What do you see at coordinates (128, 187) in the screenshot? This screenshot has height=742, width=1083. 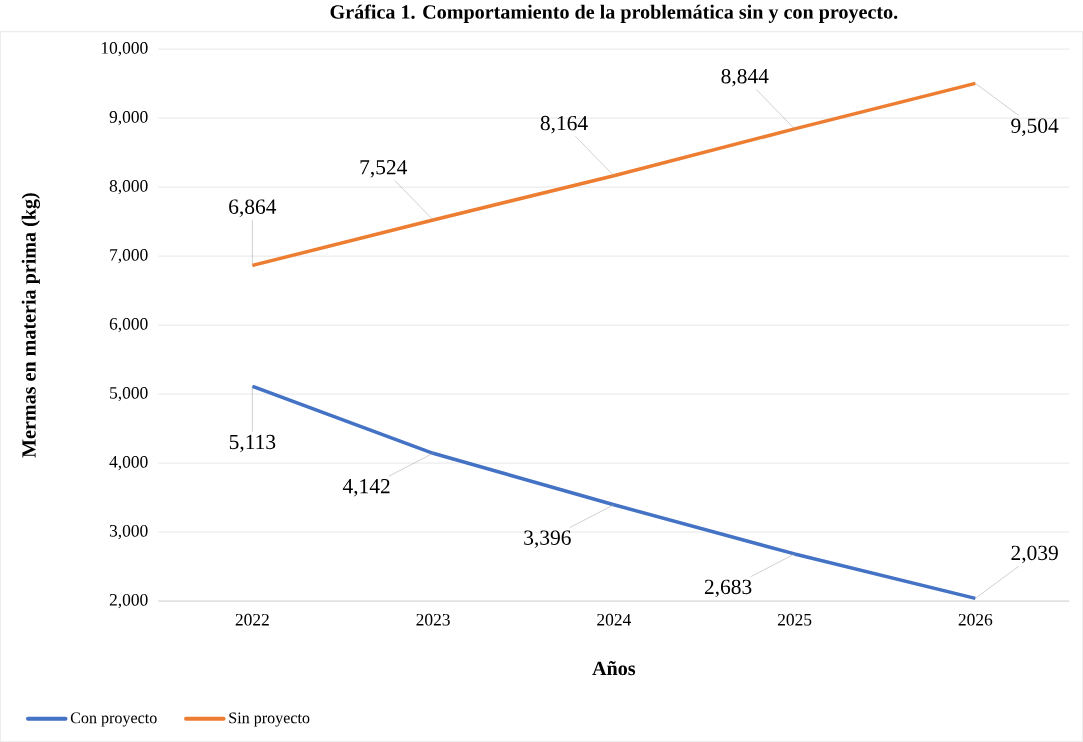 I see `y-tick-label: 8,000` at bounding box center [128, 187].